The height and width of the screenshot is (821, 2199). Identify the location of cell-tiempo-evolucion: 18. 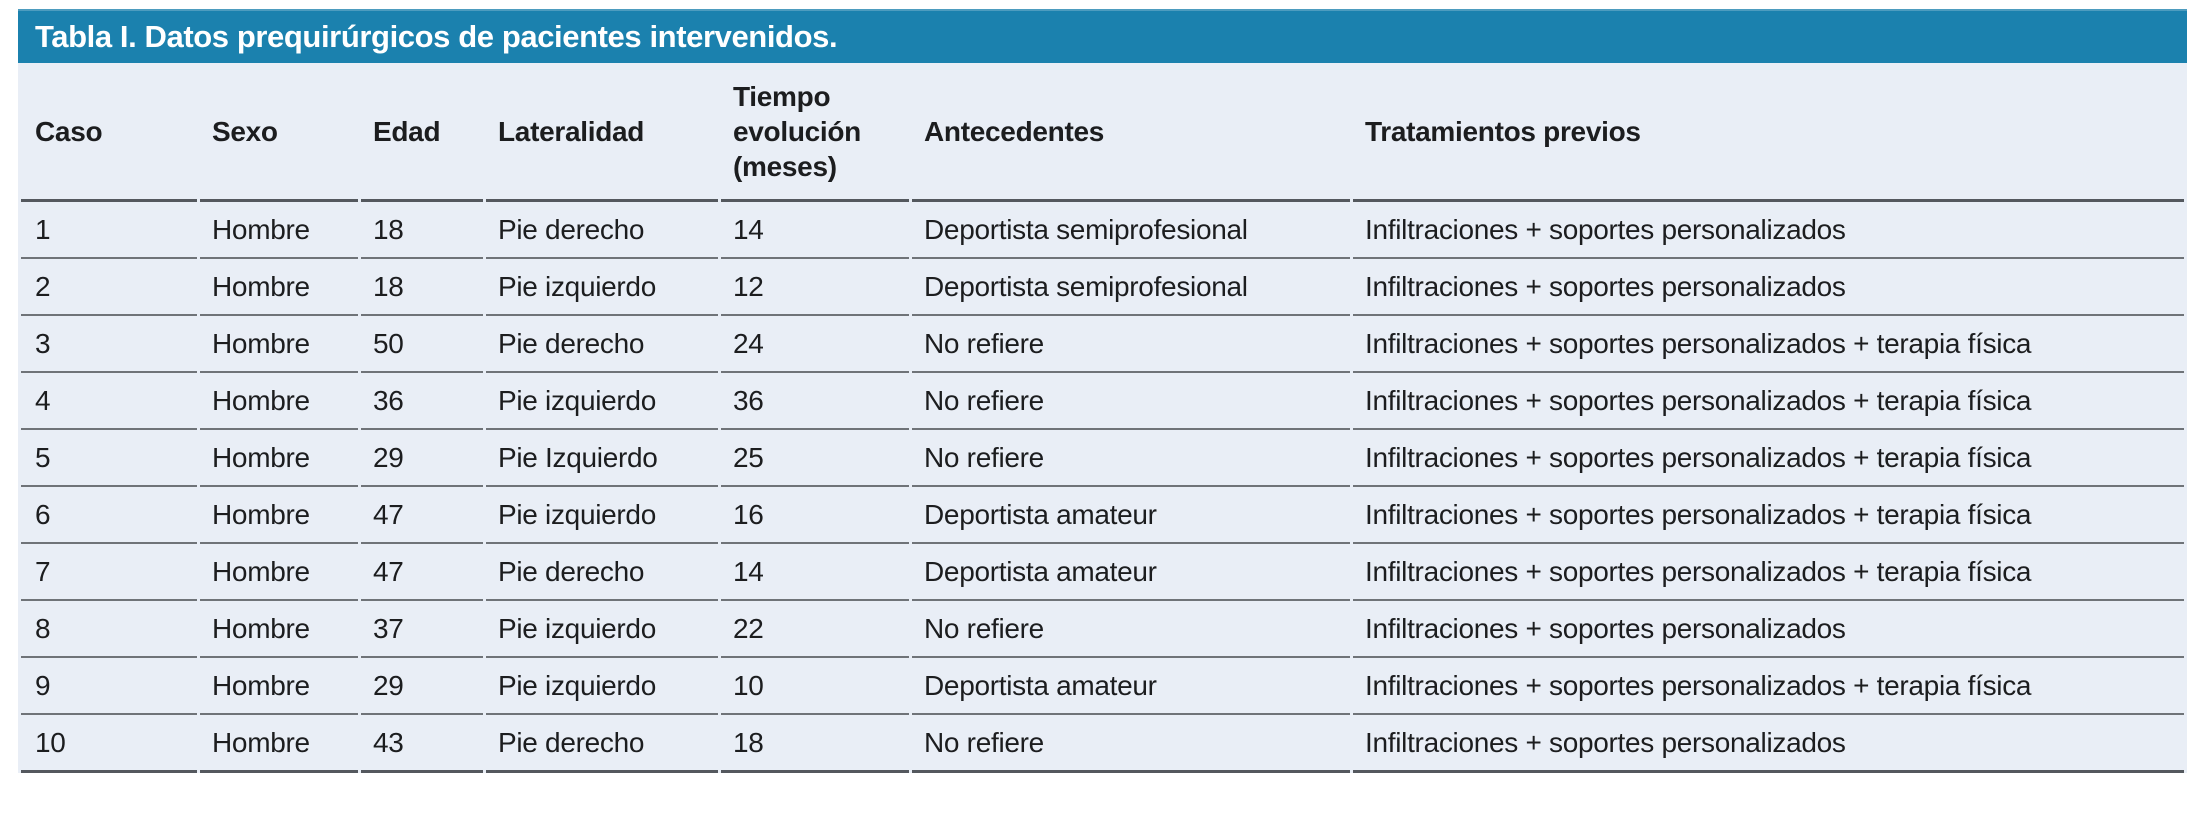
(815, 744).